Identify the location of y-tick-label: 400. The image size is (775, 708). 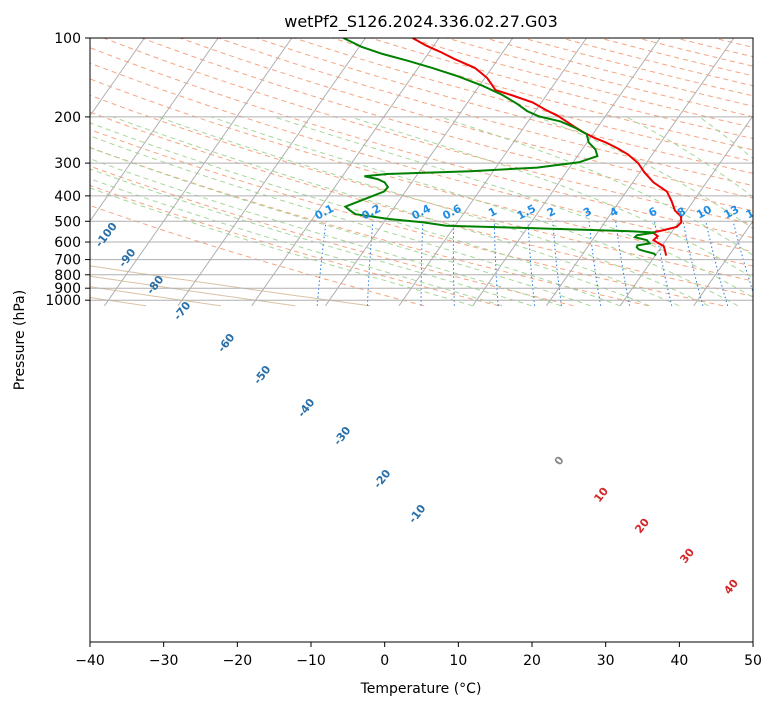
(67, 197).